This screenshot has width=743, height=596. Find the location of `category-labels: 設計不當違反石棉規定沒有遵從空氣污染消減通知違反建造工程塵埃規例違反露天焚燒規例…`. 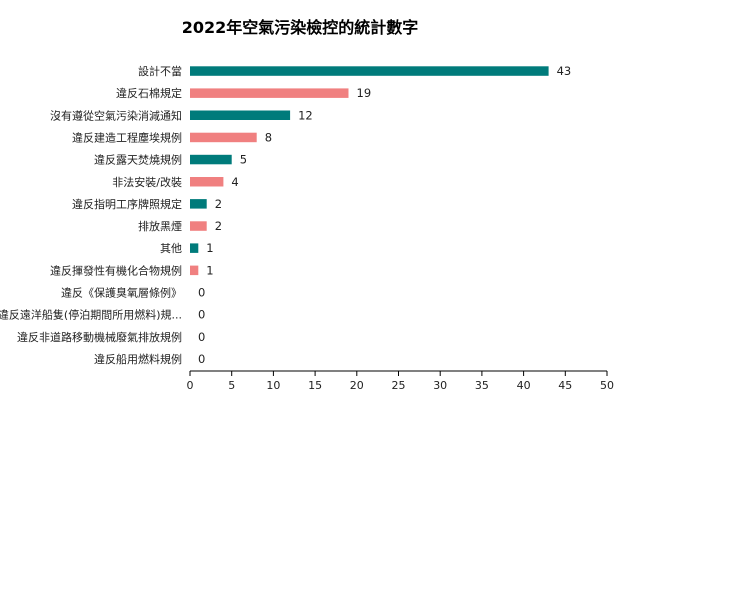

category-labels: 設計不當違反石棉規定沒有遵從空氣污染消減通知違反建造工程塵埃規例違反露天焚燒規例… is located at coordinates (91, 215).